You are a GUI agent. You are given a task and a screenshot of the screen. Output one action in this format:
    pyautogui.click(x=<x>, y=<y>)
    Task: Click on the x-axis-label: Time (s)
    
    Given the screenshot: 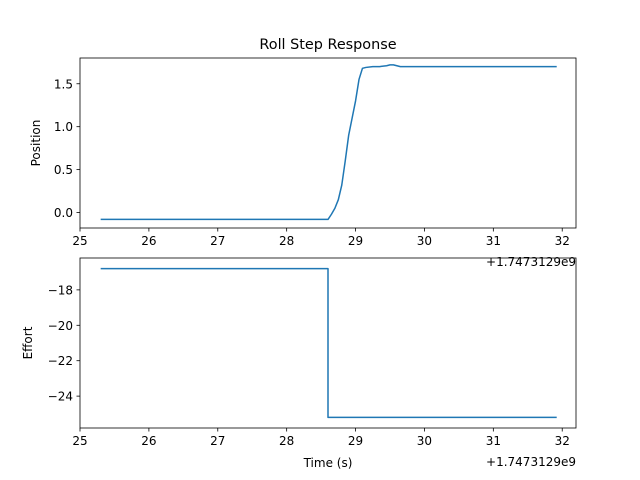 What is the action you would take?
    pyautogui.click(x=328, y=463)
    